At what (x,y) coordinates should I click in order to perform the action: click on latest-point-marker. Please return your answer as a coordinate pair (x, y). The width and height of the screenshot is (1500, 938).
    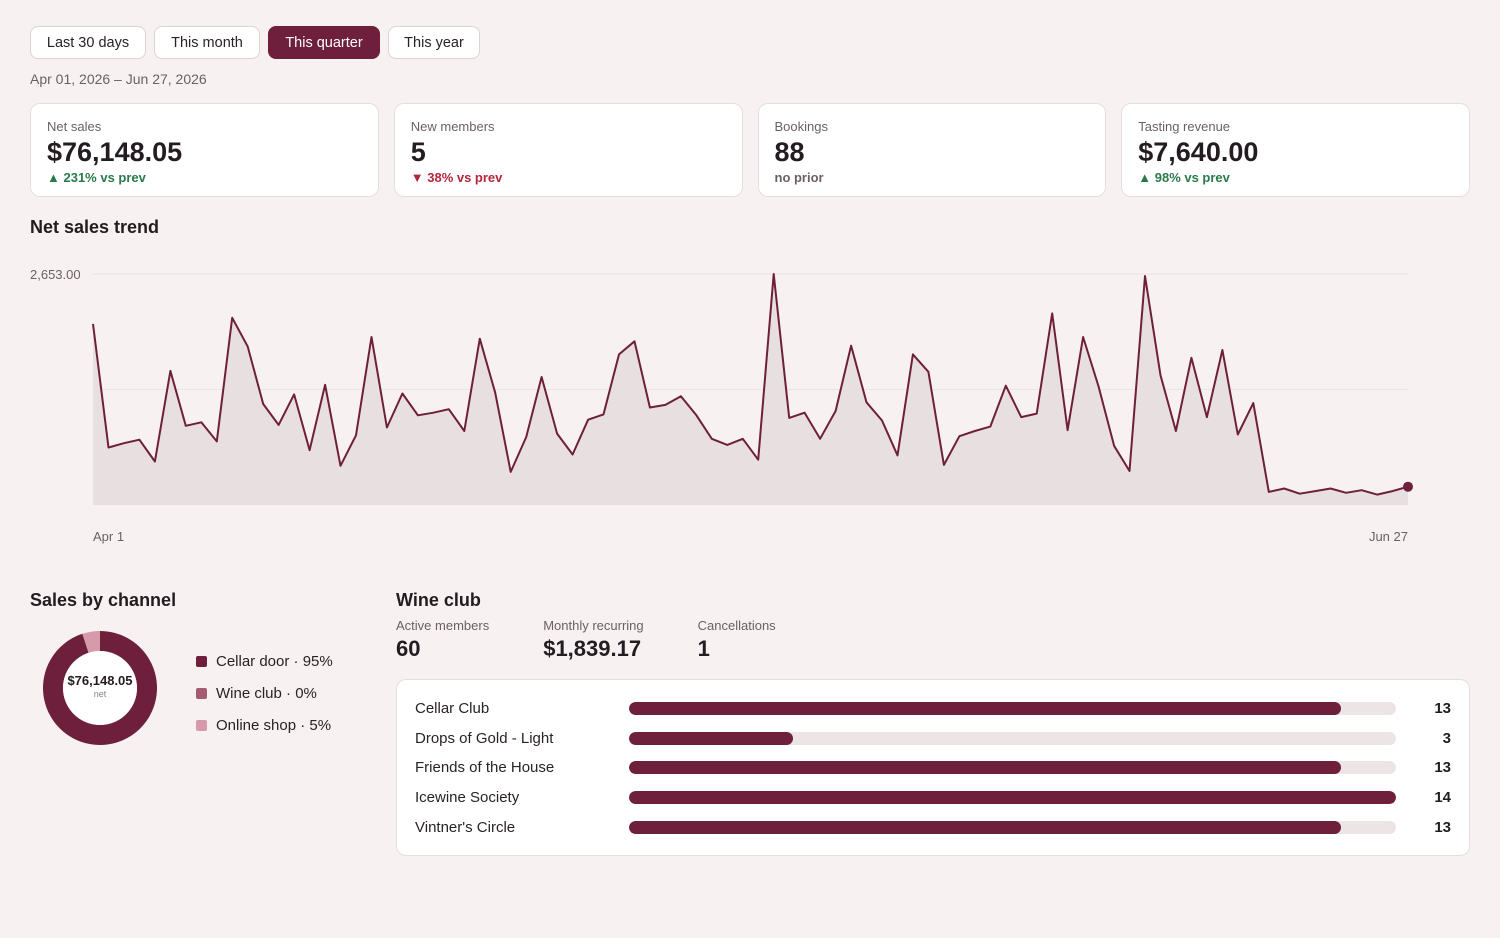
    Looking at the image, I should click on (1408, 486).